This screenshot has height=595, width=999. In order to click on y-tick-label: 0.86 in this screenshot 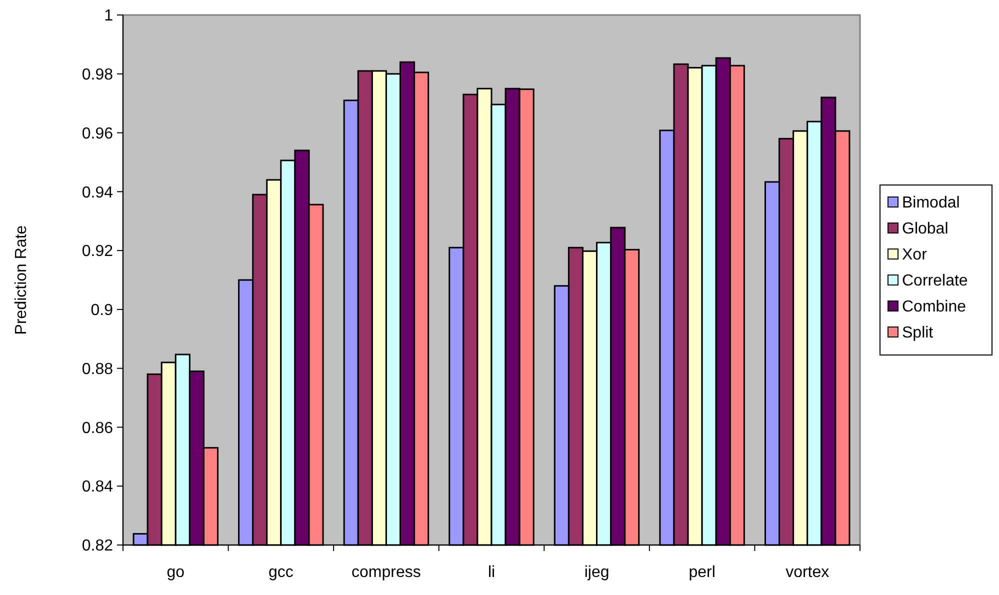, I will do `click(98, 428)`.